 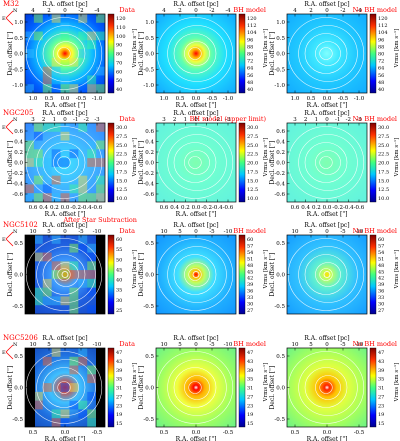 I want to click on top-tick-label: 10, so click(x=164, y=232).